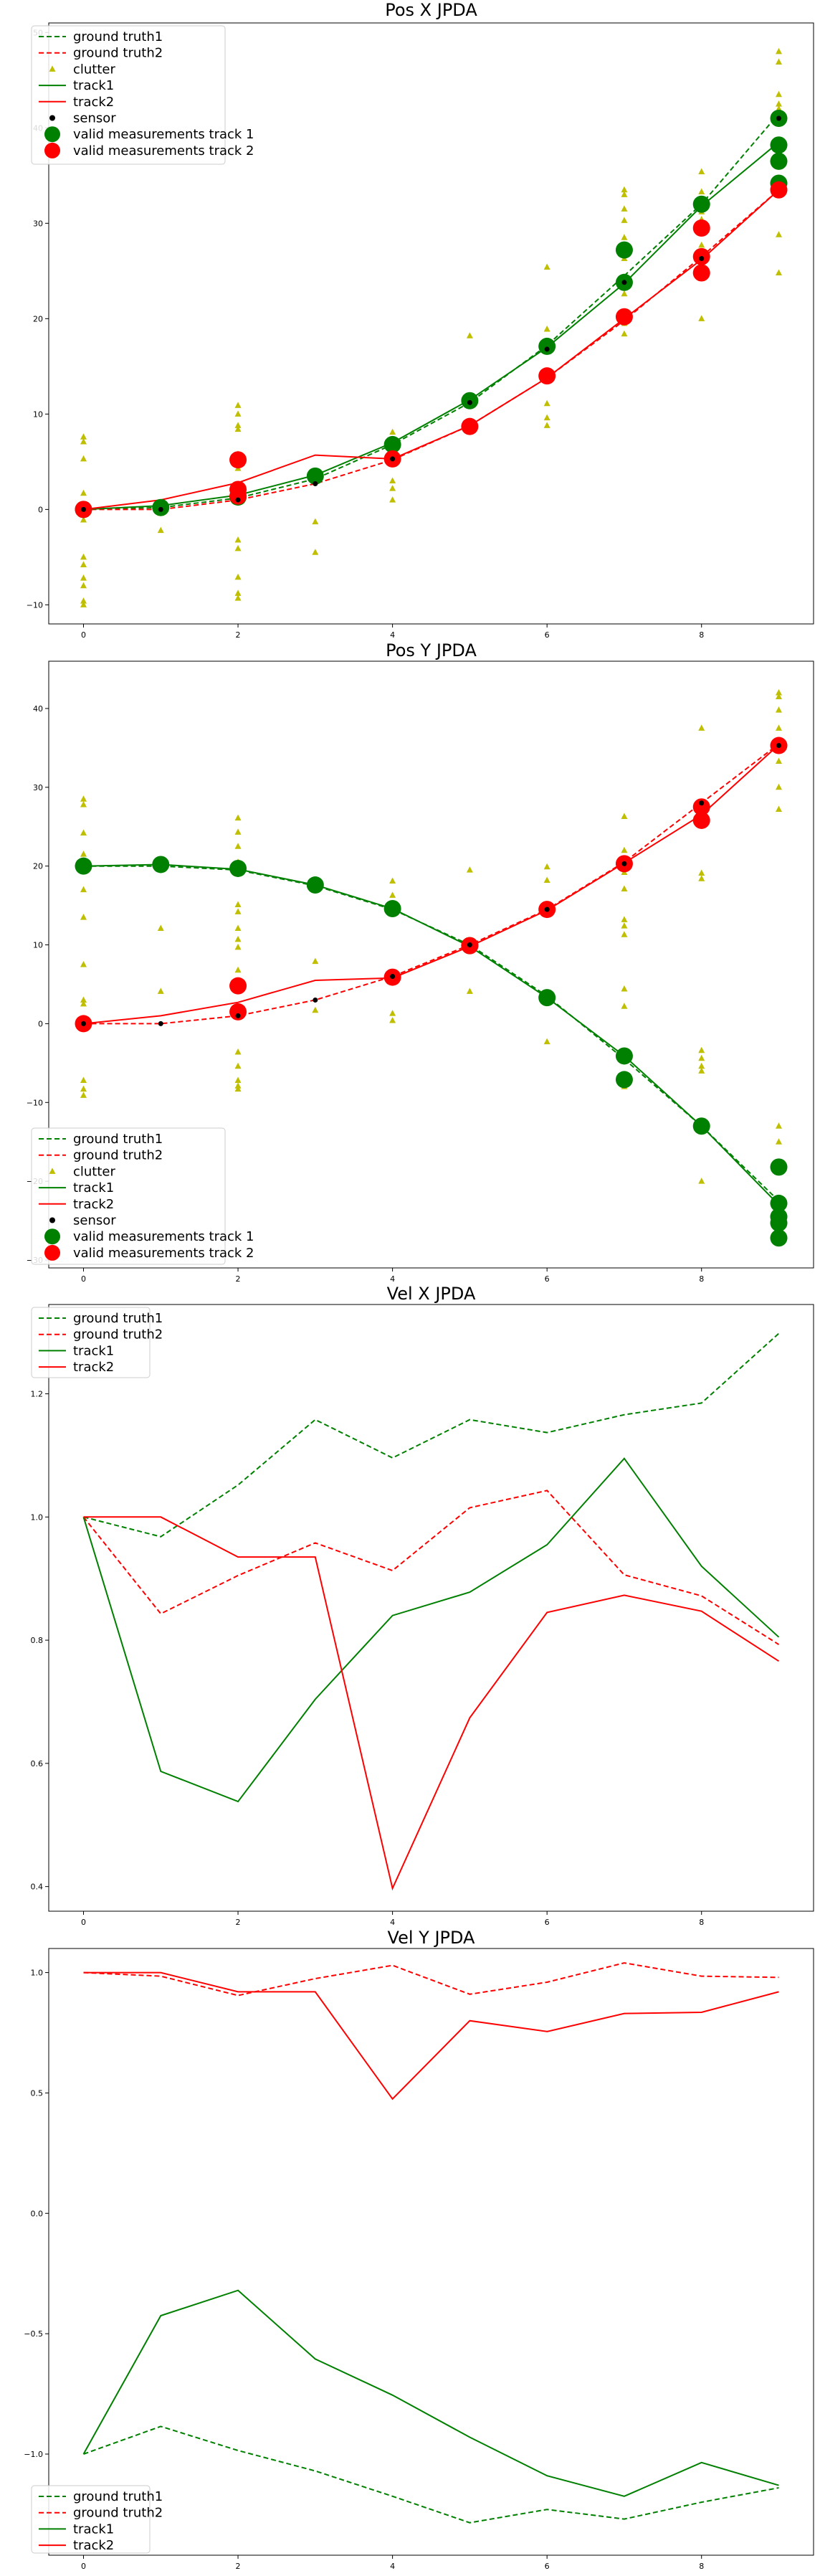 The image size is (820, 2576). What do you see at coordinates (163, 134) in the screenshot?
I see `legend-label: valid measurements track 1` at bounding box center [163, 134].